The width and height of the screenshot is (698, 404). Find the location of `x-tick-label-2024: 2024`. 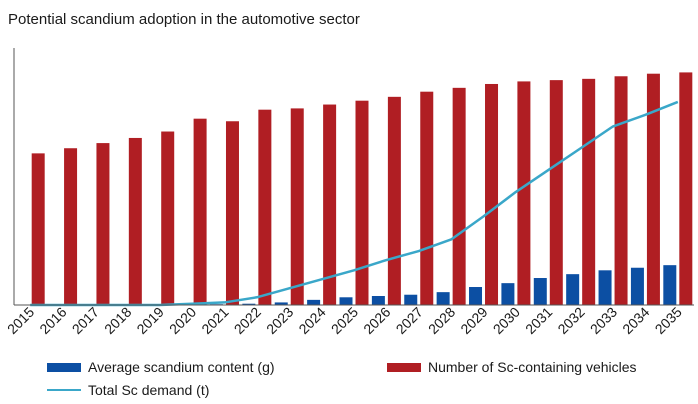

x-tick-label-2024: 2024 is located at coordinates (311, 320).